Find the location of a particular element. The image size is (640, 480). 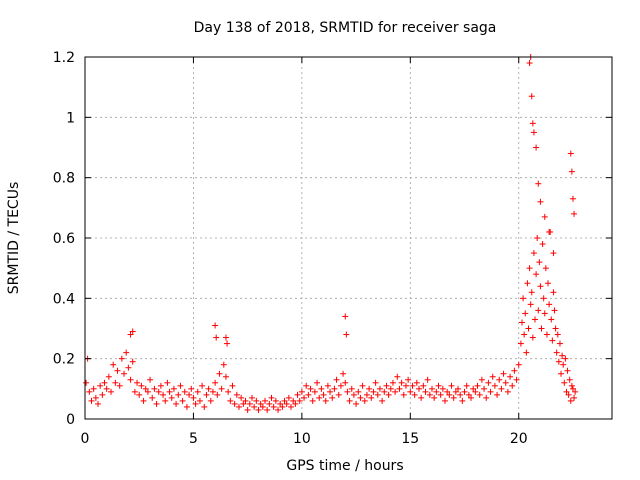

y-tick-label: 0.2 is located at coordinates (64, 360).